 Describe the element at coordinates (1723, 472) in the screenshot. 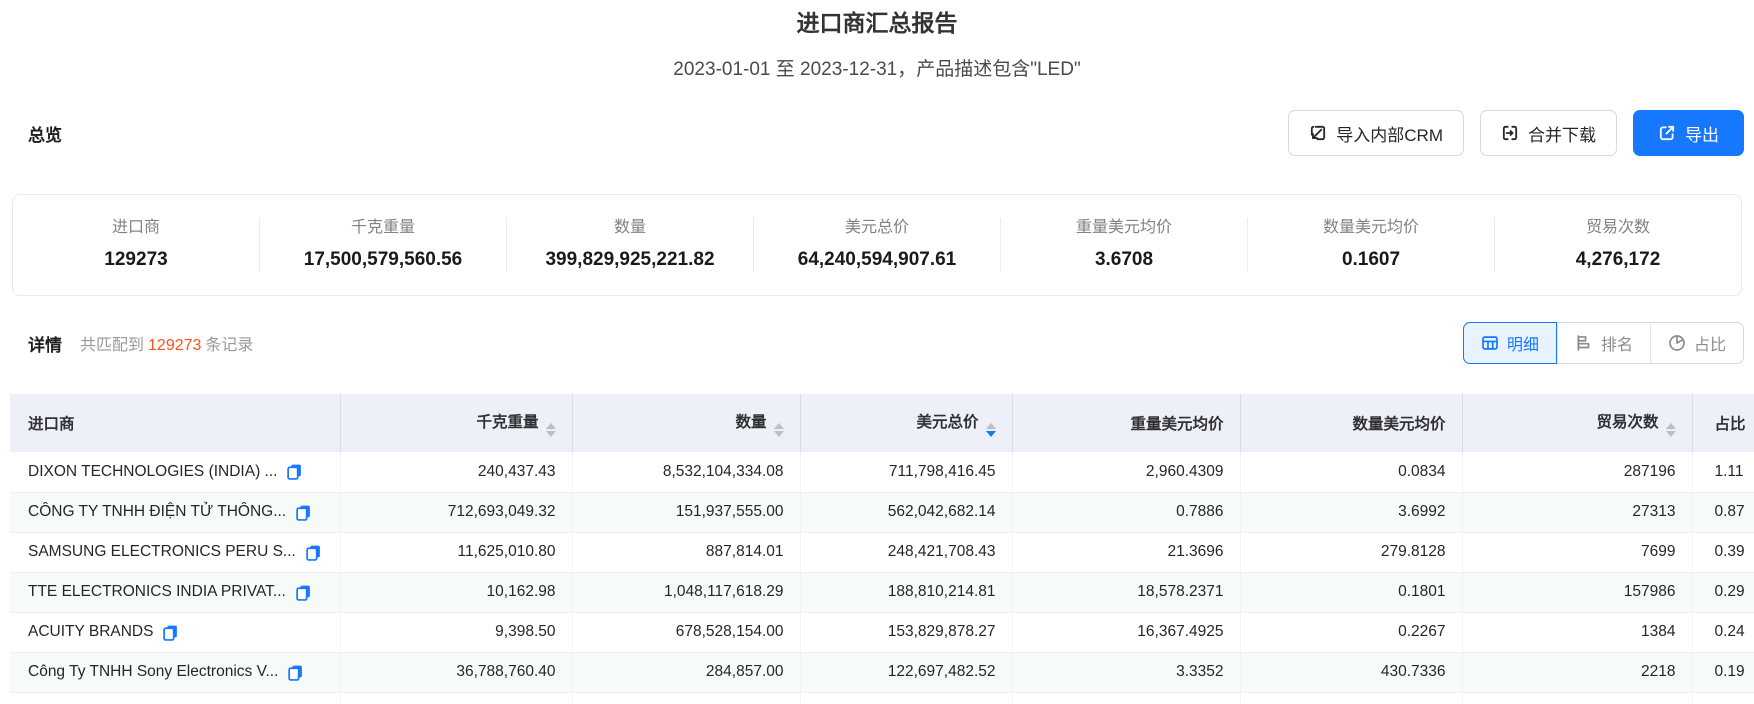

I see `share-cell: 1.11` at that location.